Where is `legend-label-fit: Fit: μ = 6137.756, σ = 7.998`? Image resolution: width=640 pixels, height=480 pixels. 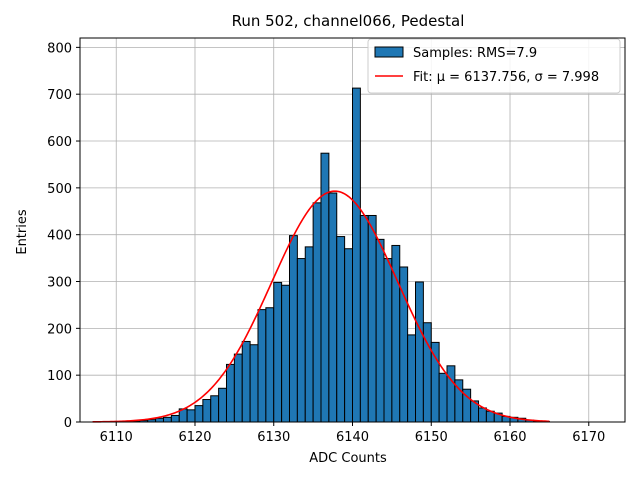 legend-label-fit: Fit: μ = 6137.756, σ = 7.998 is located at coordinates (506, 77).